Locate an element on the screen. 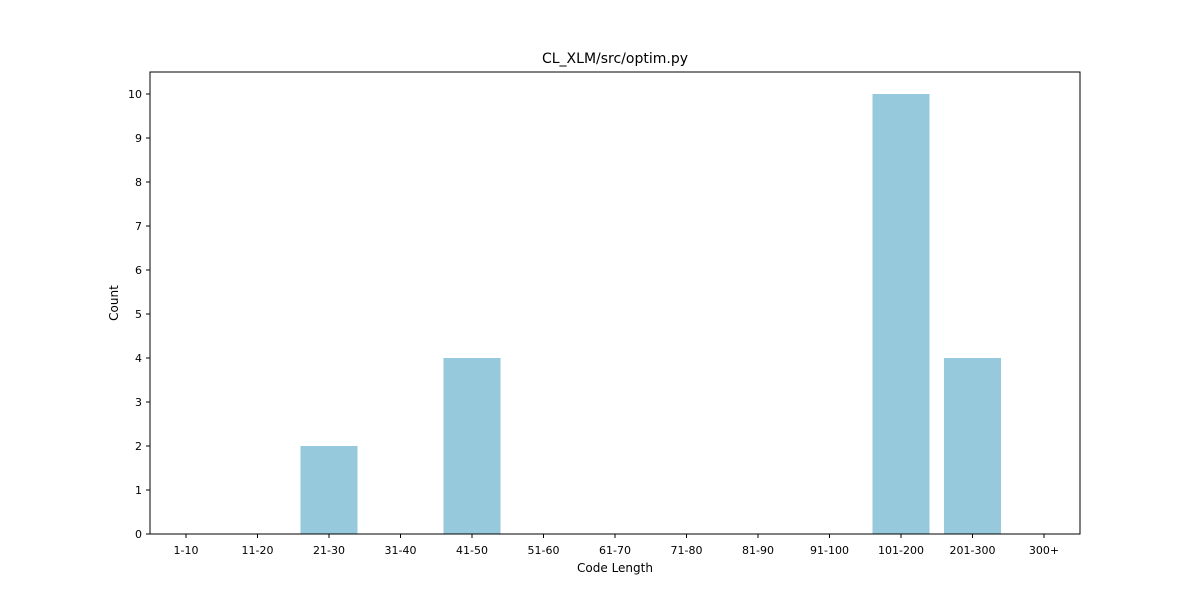 This screenshot has width=1200, height=600. x-tick-label: 51-60 is located at coordinates (544, 550).